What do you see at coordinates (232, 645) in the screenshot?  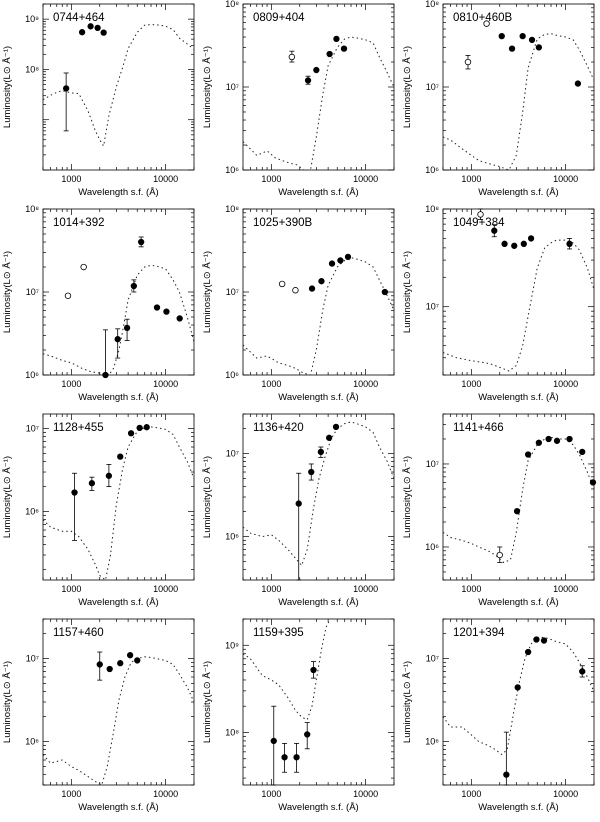 I see `y-tick-label: 10⁹` at bounding box center [232, 645].